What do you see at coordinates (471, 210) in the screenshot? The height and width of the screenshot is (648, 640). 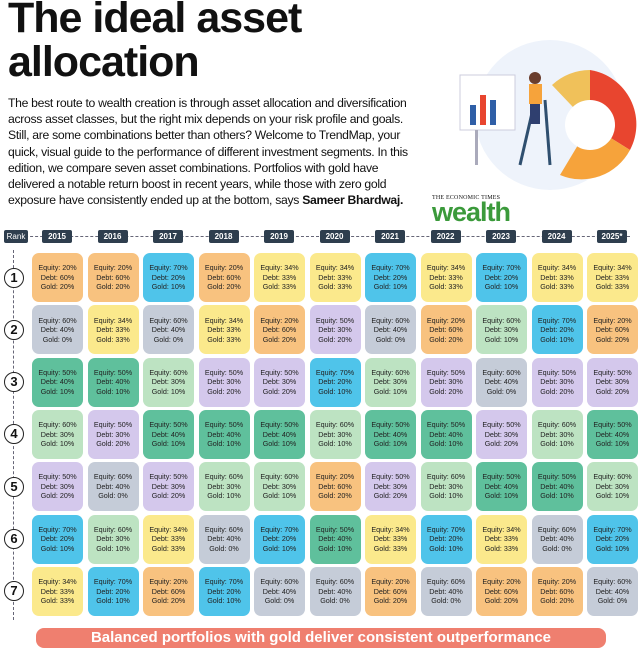 I see `brand: THE ECONOMIC TIMES wealth` at bounding box center [471, 210].